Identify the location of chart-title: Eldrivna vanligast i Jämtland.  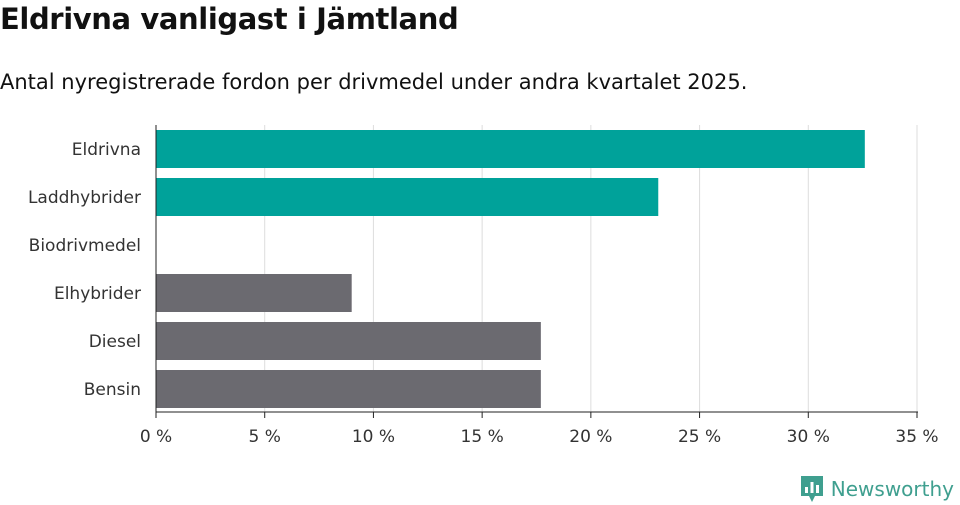
(229, 19).